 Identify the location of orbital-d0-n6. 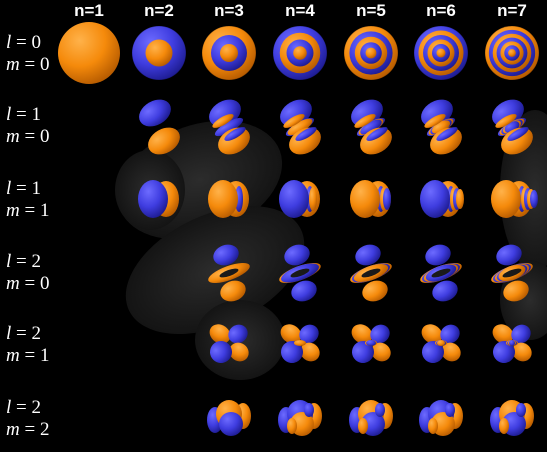
(441, 273).